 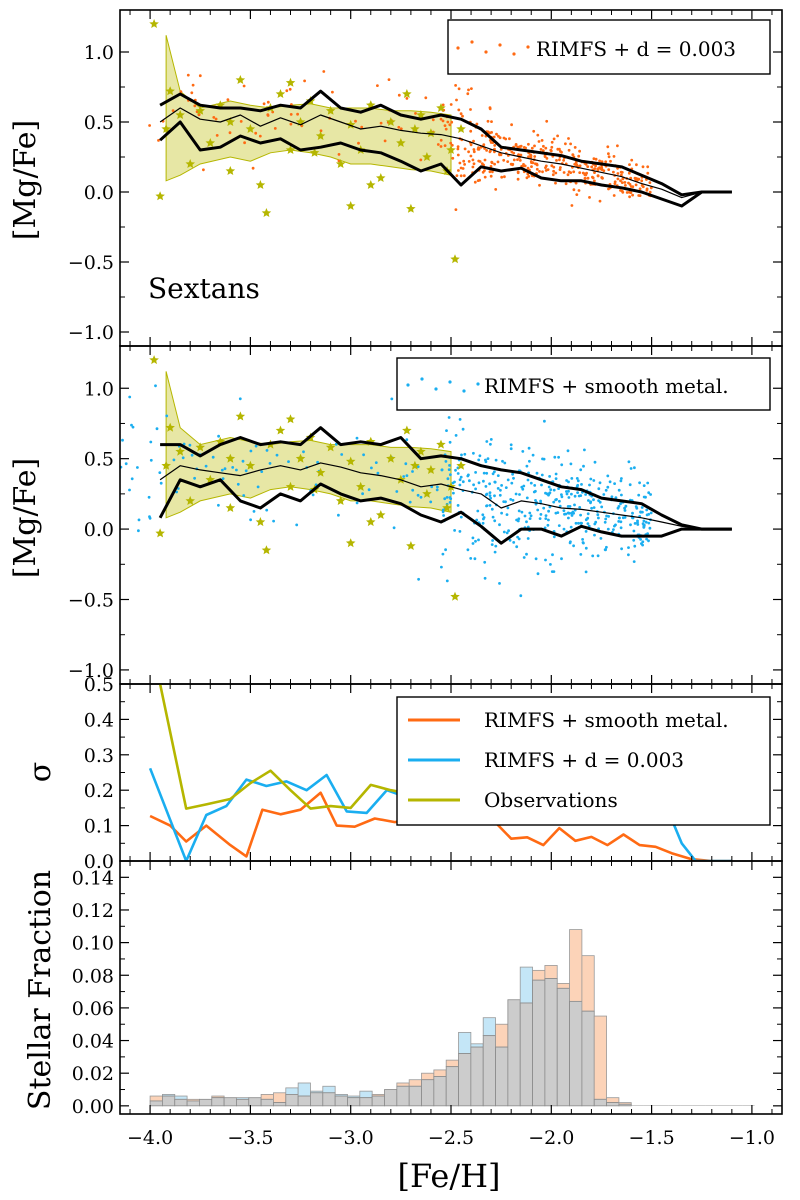 I want to click on y-tick-label: 0.2, so click(x=99, y=791).